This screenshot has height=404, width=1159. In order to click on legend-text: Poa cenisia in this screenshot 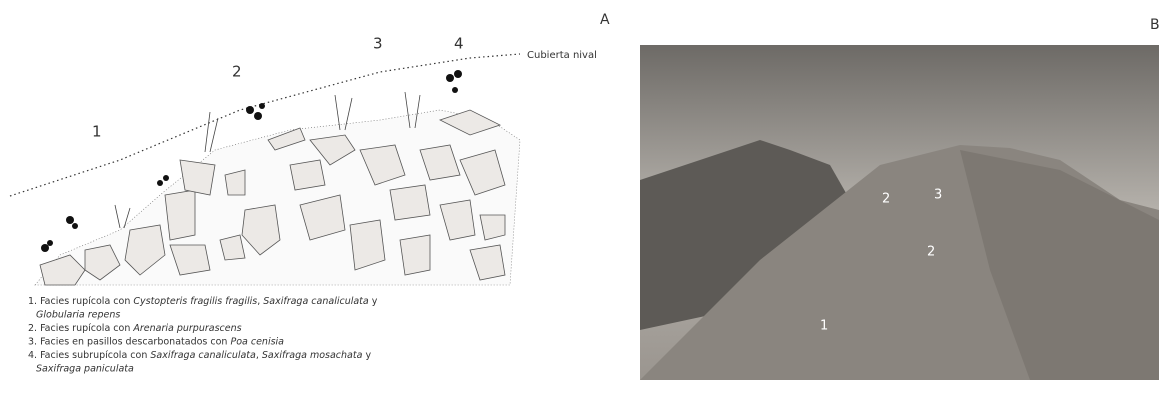, I will do `click(257, 341)`.